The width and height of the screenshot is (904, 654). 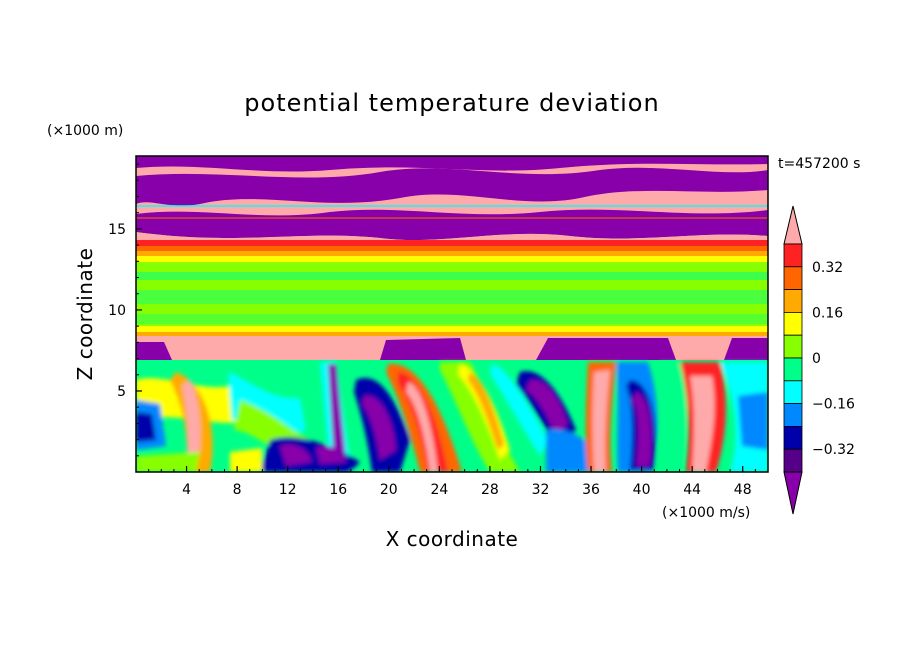 I want to click on x-tick-label: 48, so click(x=743, y=490).